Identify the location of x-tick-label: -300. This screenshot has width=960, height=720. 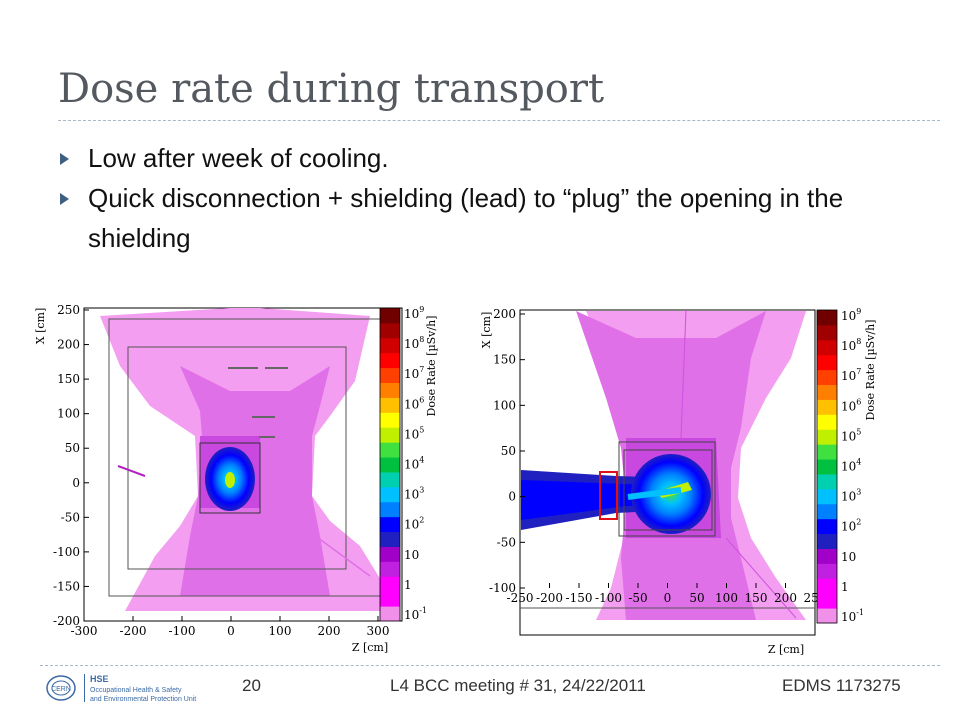
(84, 631).